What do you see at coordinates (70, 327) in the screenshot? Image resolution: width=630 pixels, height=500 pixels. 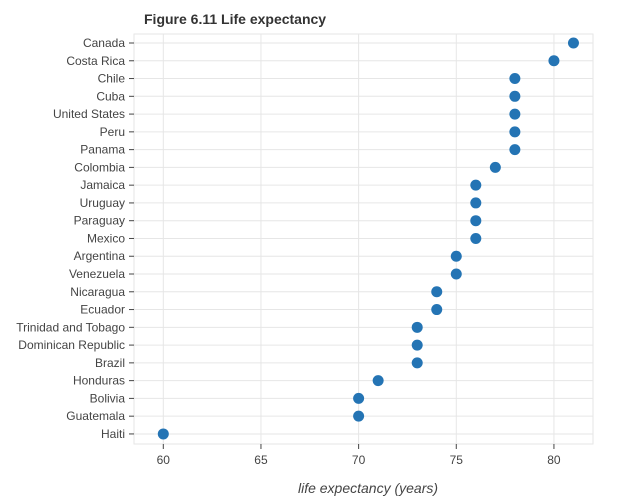 I see `y-tick-label: Trinidad and Tobago` at bounding box center [70, 327].